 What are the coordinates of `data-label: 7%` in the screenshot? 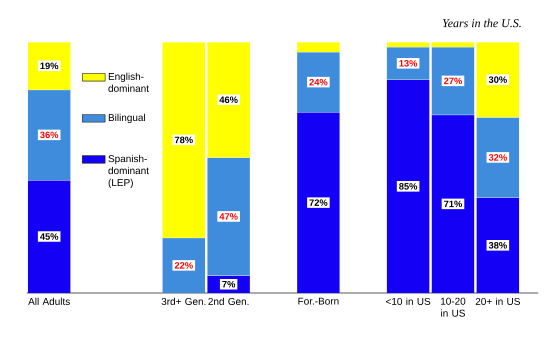 It's located at (229, 284).